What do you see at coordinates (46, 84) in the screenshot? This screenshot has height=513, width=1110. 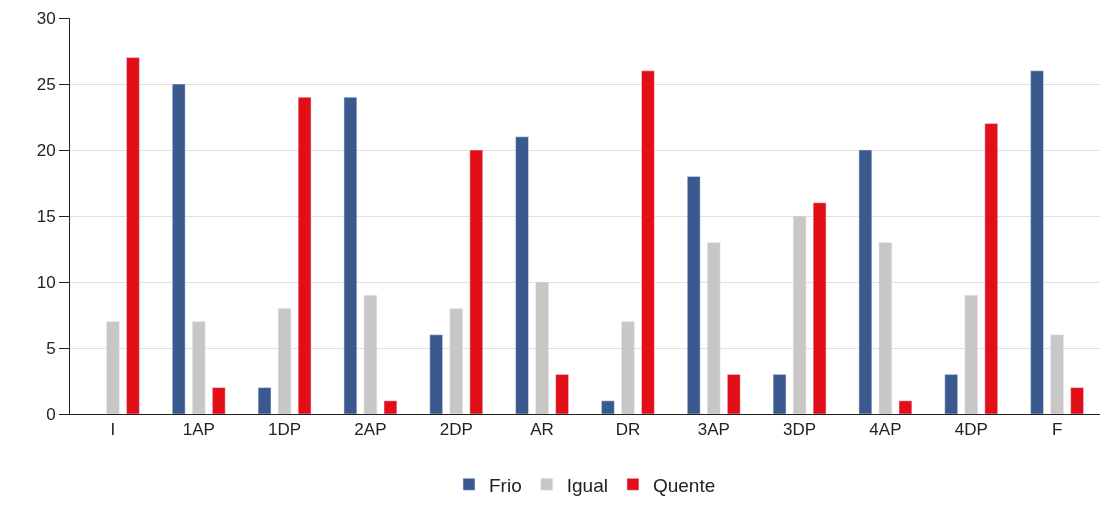 I see `y-tick-label: 25` at bounding box center [46, 84].